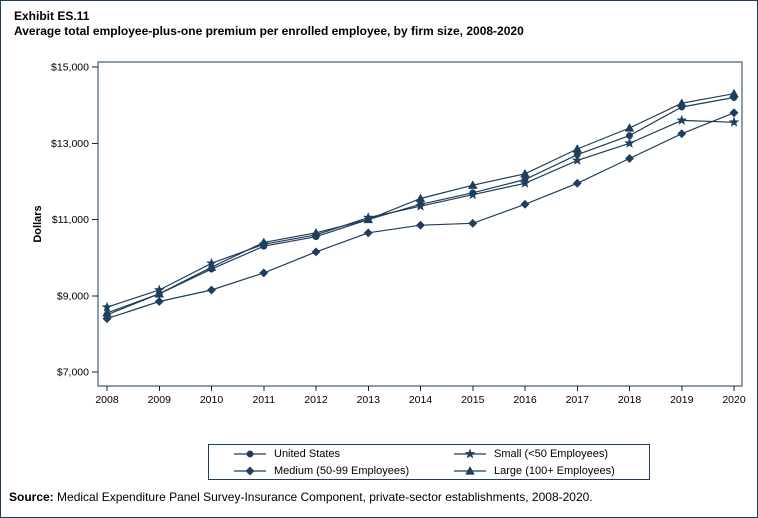 This screenshot has width=758, height=518. I want to click on legend-label: Medium (50-99 Employees), so click(342, 470).